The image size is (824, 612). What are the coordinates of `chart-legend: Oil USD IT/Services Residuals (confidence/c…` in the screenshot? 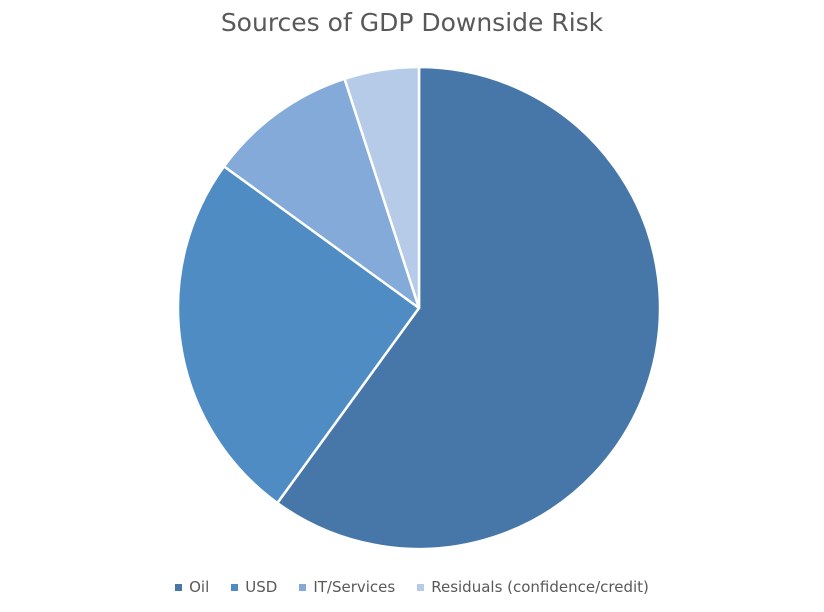 It's located at (412, 587).